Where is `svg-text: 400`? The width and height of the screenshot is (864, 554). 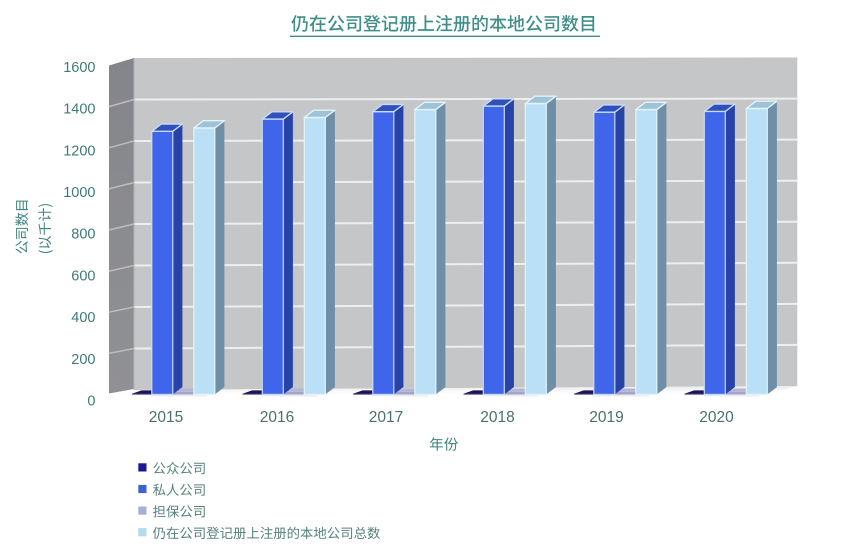 svg-text: 400 is located at coordinates (83, 318).